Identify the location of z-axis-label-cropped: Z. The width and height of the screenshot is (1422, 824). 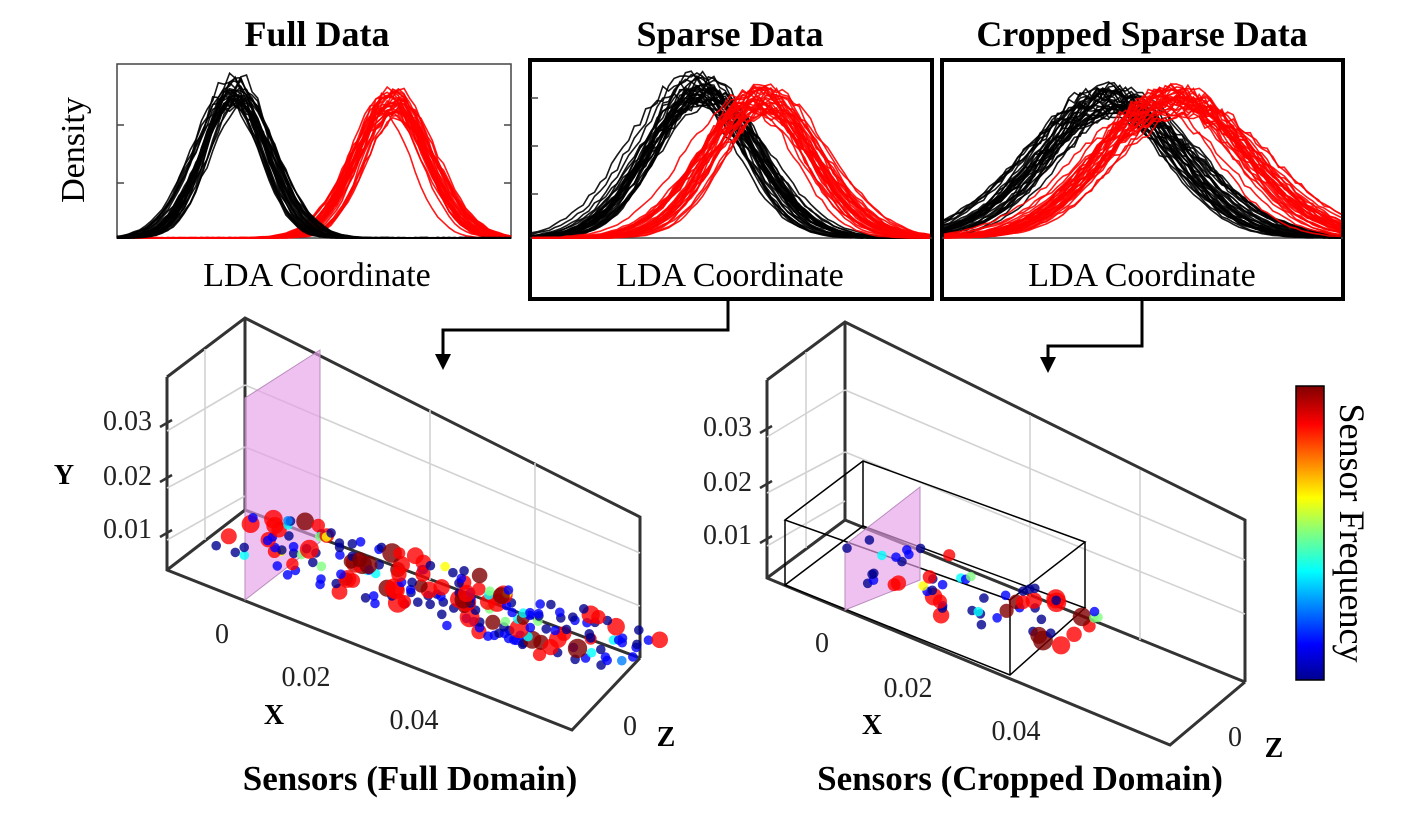
(1274, 748).